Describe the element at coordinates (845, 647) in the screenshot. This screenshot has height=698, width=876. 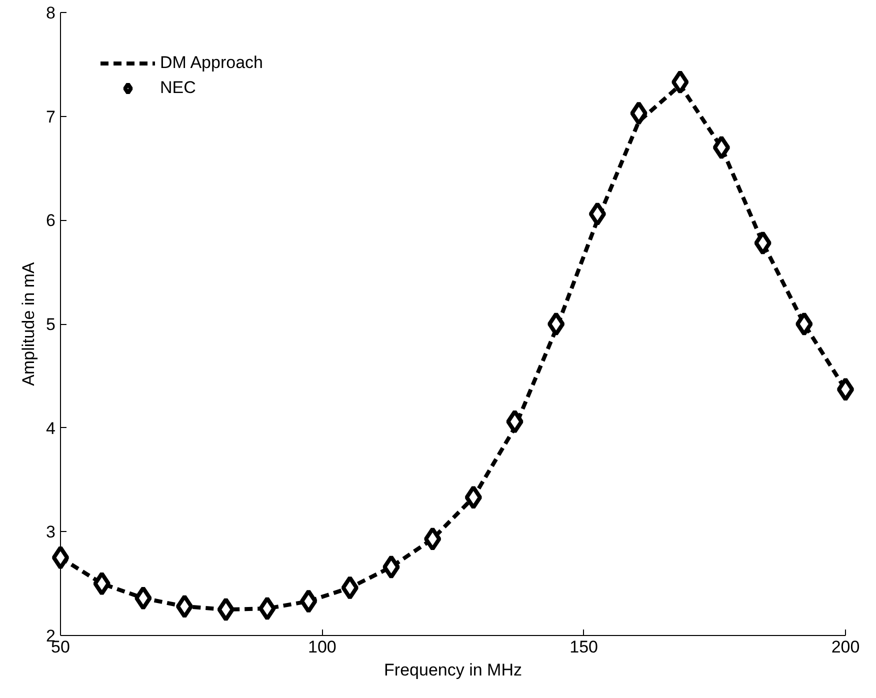
I see `x-tick-label: 200` at that location.